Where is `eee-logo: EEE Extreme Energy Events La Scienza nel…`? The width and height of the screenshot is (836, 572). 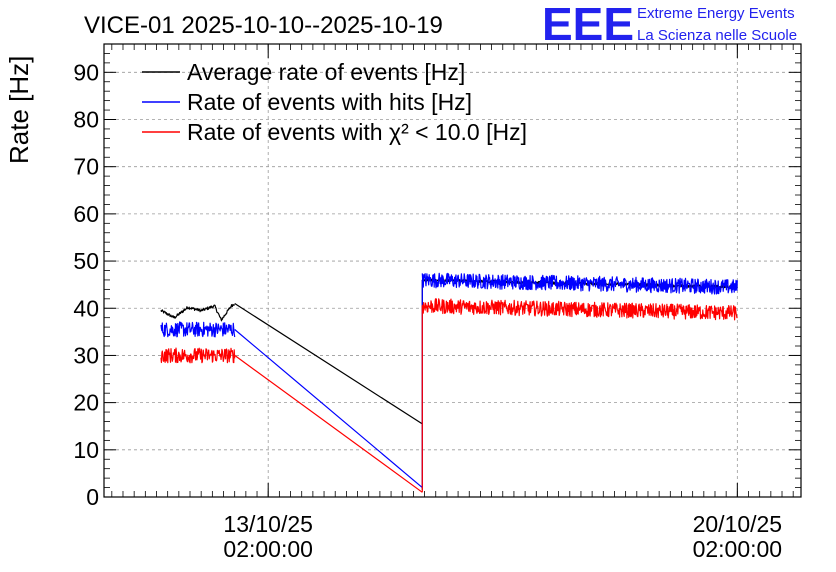
eee-logo: EEE Extreme Energy Events La Scienza nel… is located at coordinates (669, 25).